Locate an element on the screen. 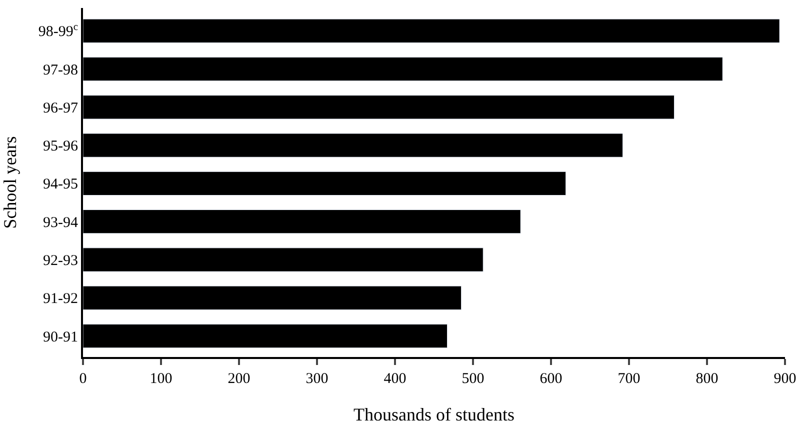  y-axis-title: School years is located at coordinates (10, 182).